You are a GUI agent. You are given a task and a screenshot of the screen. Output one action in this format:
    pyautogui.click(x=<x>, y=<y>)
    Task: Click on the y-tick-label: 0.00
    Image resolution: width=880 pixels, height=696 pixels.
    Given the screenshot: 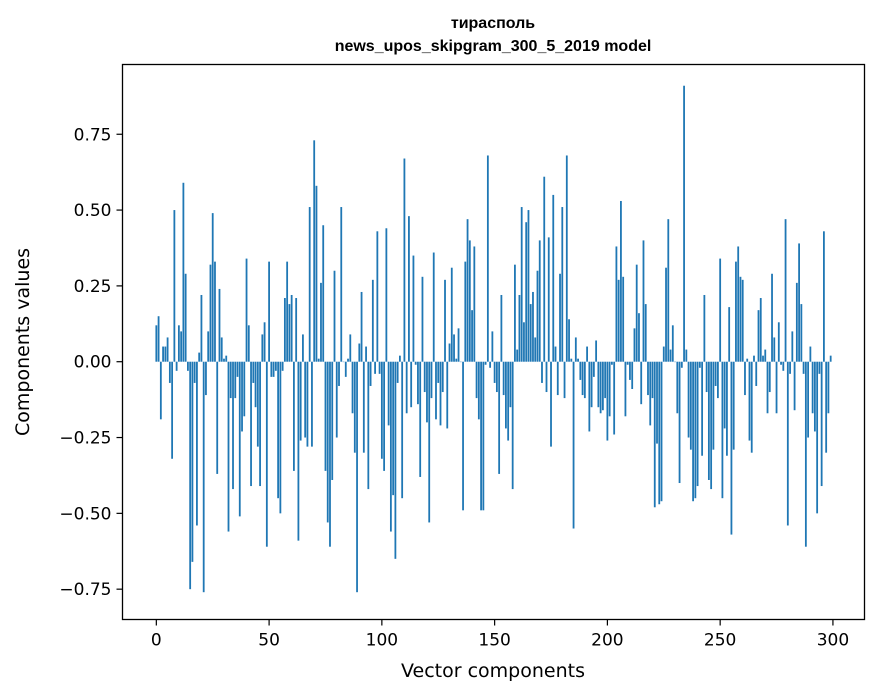 What is the action you would take?
    pyautogui.click(x=93, y=363)
    